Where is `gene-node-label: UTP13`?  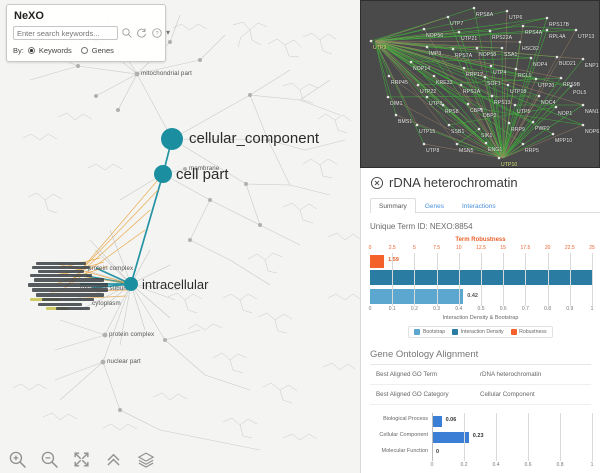 gene-node-label: UTP13 is located at coordinates (586, 37).